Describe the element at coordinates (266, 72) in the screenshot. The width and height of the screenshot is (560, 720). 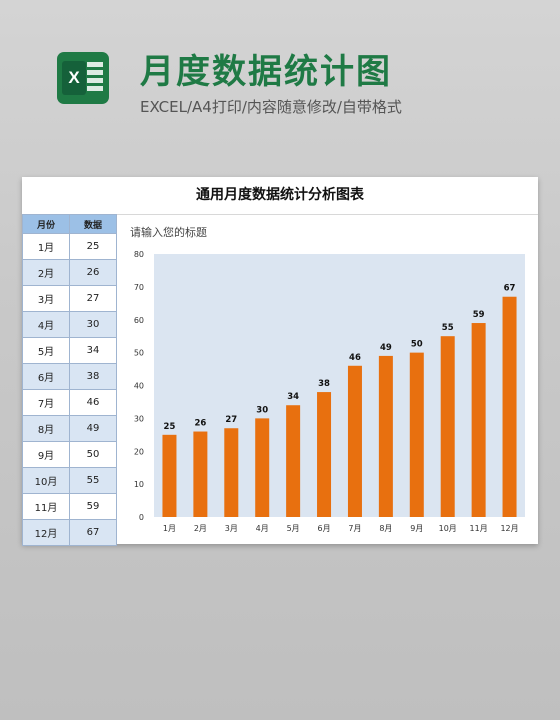
I see `page-title: 月度数据统计图` at that location.